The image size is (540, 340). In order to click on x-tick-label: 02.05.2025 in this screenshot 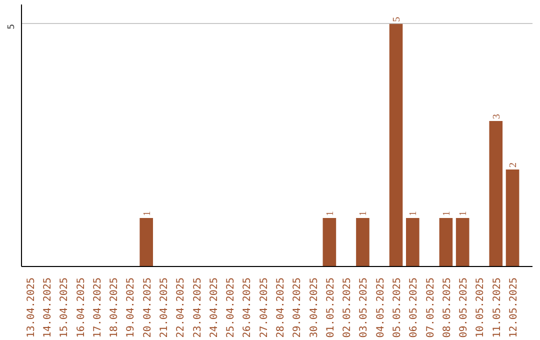, I will do `click(348, 307)`.